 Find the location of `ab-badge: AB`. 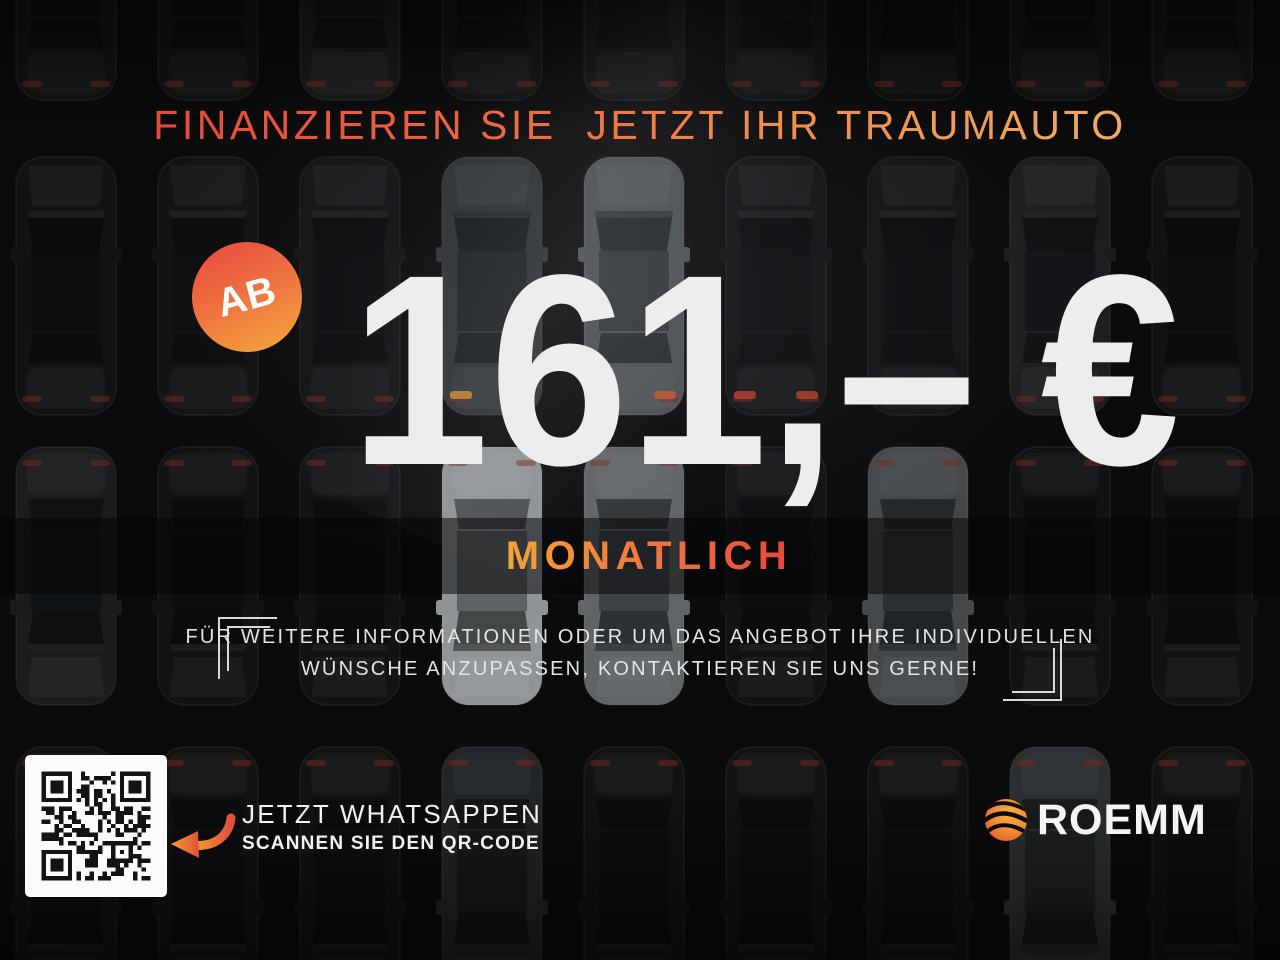

ab-badge: AB is located at coordinates (247, 297).